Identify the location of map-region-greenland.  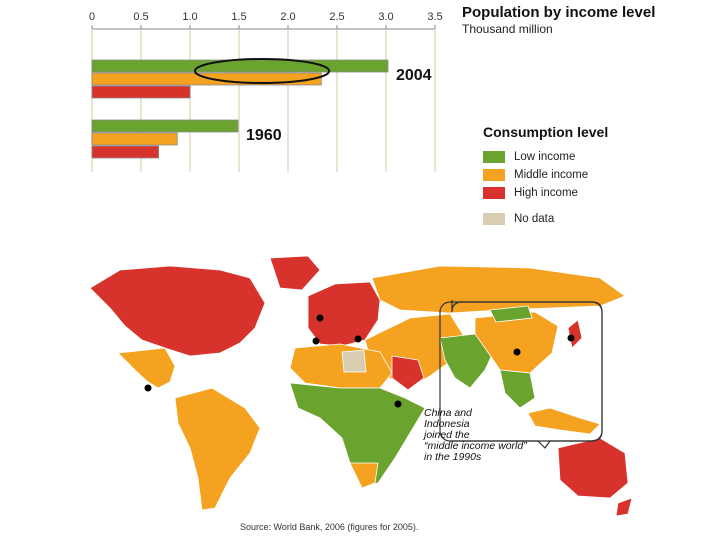
(295, 273).